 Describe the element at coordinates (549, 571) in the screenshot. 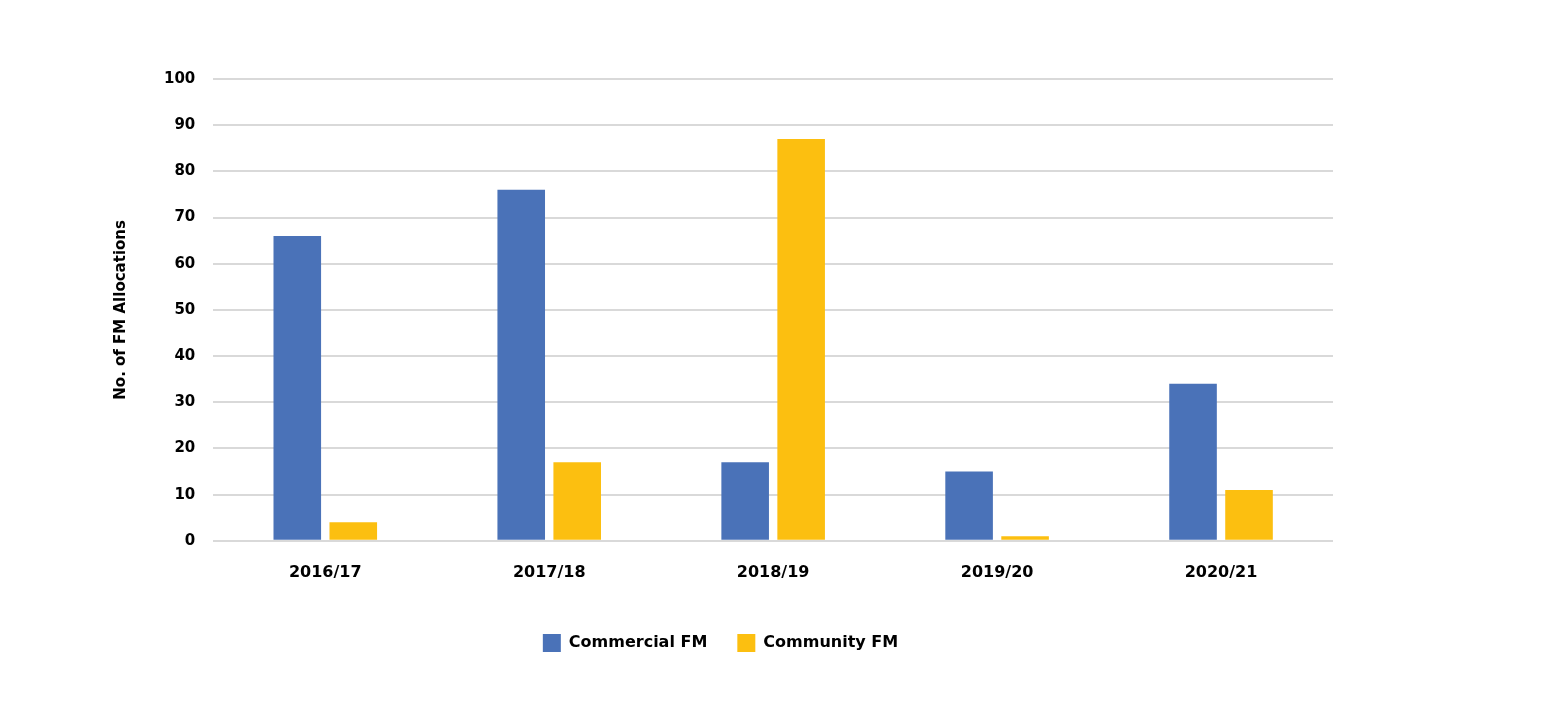

I see `x-tick-label: 2017/18` at that location.